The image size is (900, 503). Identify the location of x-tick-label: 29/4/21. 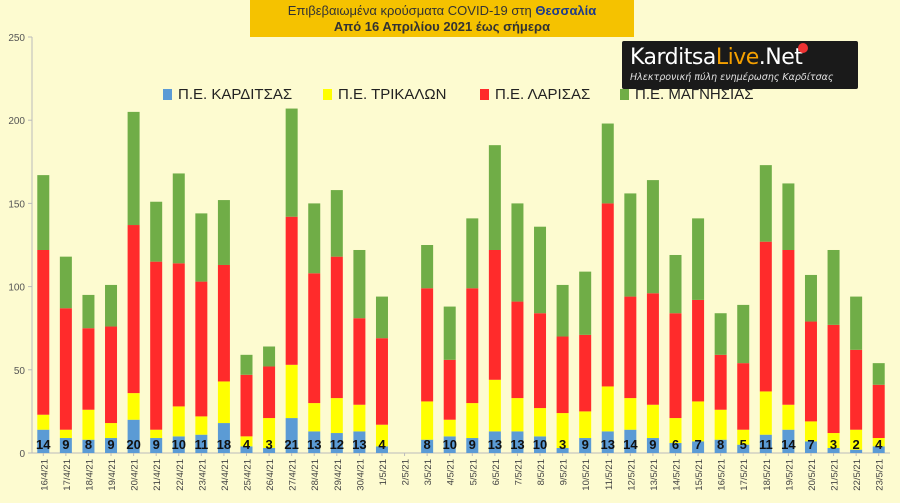
(338, 475).